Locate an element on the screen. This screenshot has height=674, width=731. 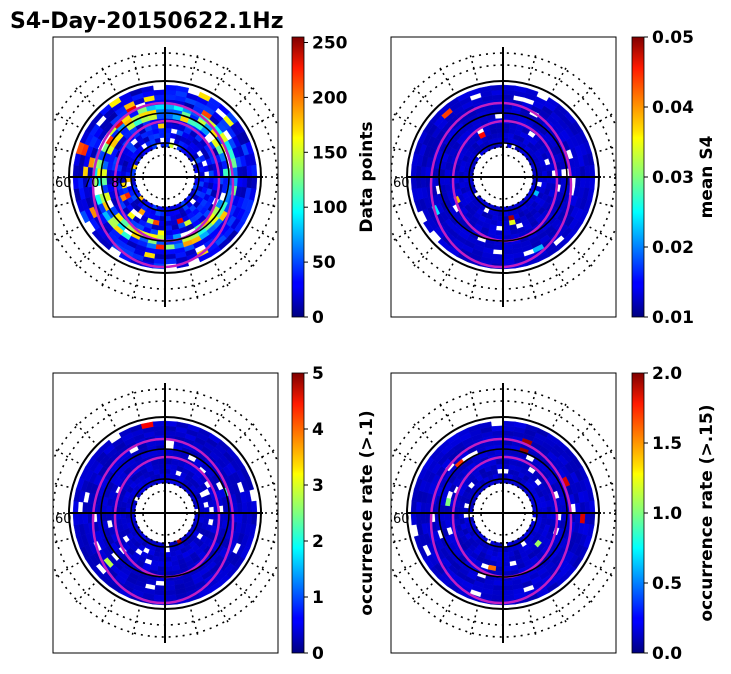
colorbar: 0.01 0.02 0.03 0.04 0.05 mean S4 is located at coordinates (674, 178).